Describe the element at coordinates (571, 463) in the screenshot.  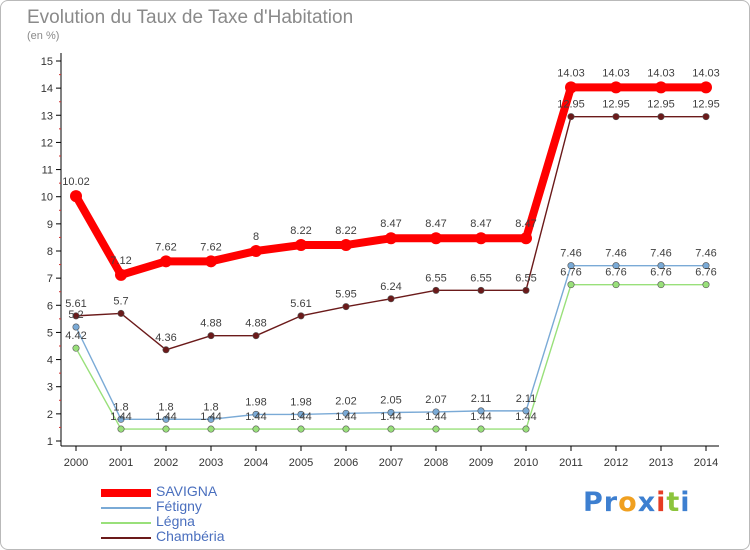
I see `x-tick-label: 2011` at that location.